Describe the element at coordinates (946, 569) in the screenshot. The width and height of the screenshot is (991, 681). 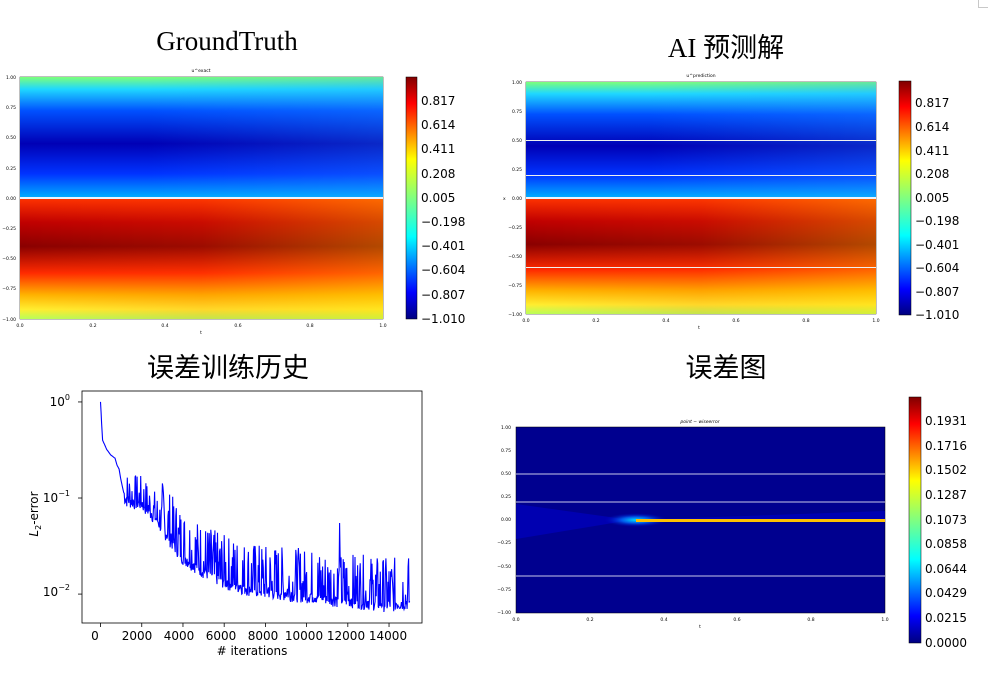
I see `cbar-tick: 0.0644` at that location.